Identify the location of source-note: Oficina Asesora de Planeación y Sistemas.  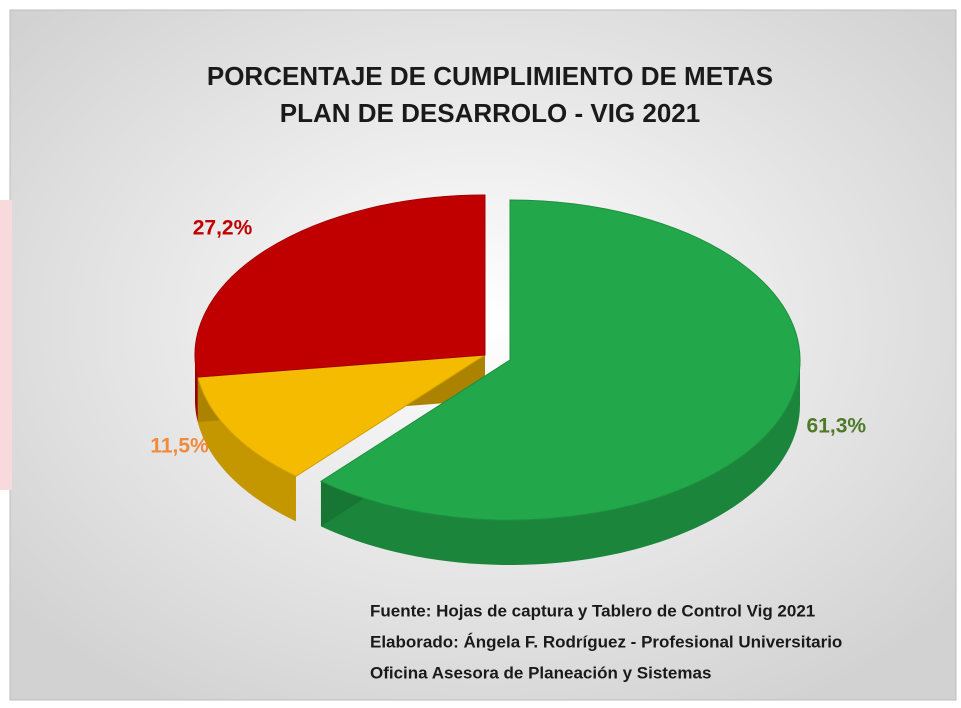
(540, 672).